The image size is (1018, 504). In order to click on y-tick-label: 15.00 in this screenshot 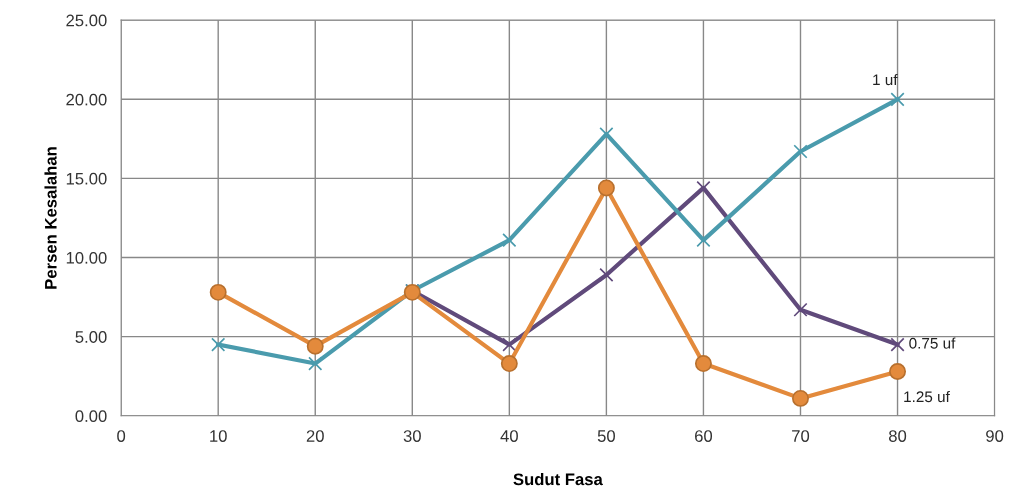, I will do `click(86, 178)`.